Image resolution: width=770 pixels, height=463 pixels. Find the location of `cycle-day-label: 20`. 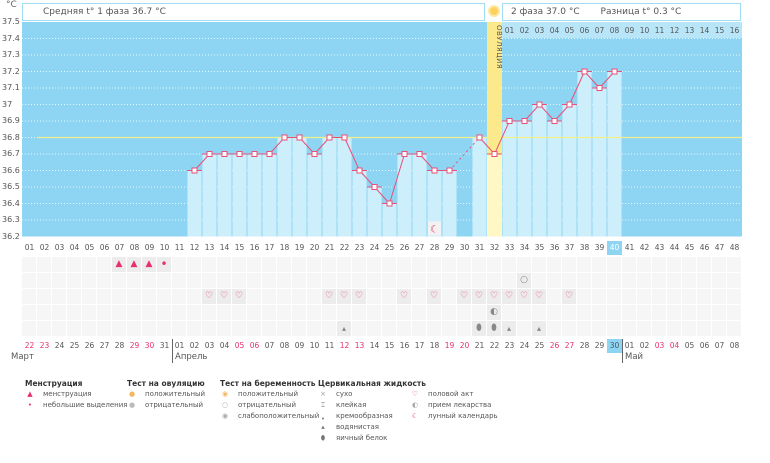

cycle-day-label: 20 is located at coordinates (314, 247).